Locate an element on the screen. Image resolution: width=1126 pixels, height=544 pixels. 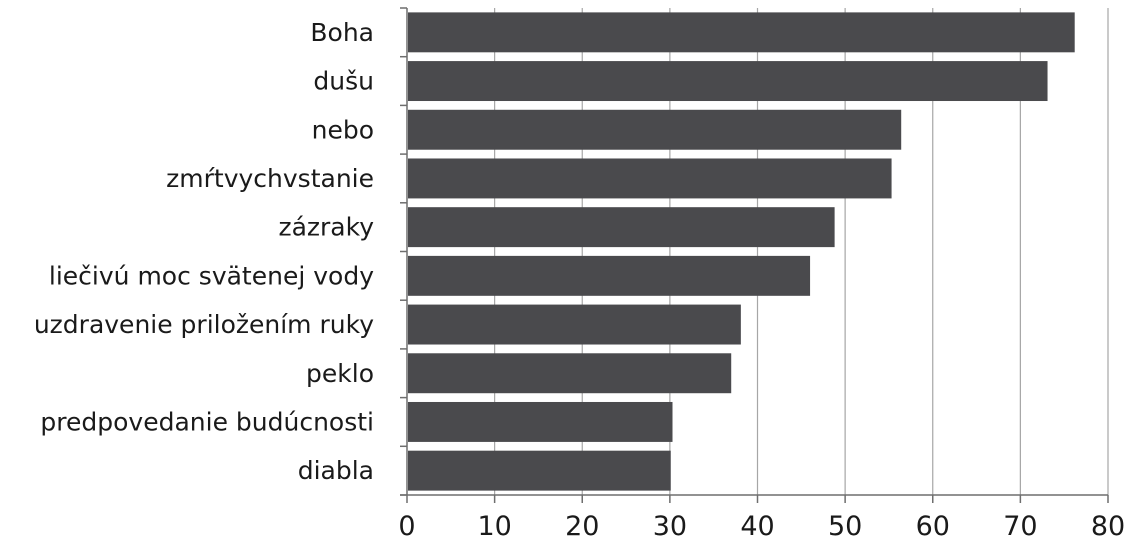
x-tick-label-50: 50 is located at coordinates (845, 526).